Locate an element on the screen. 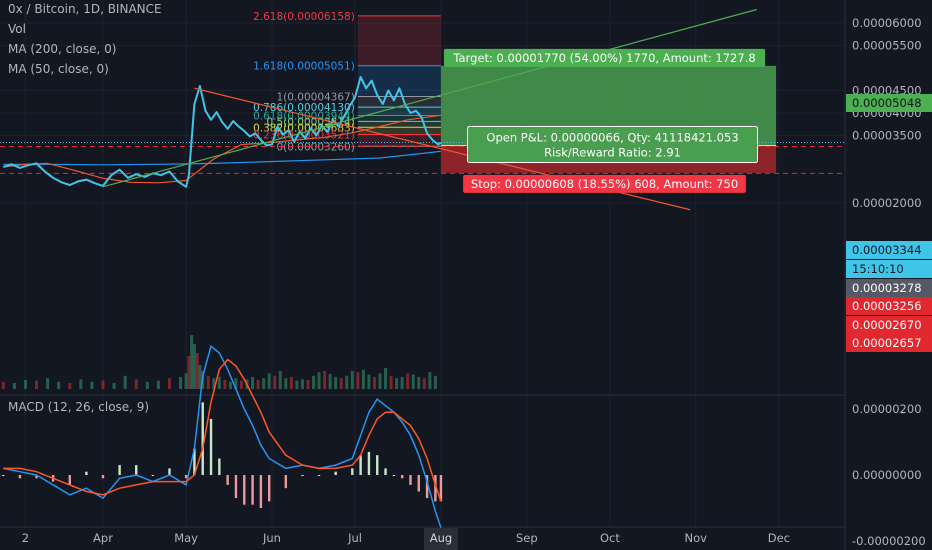 The height and width of the screenshot is (550, 932). time-tick-label: Oct is located at coordinates (610, 538).